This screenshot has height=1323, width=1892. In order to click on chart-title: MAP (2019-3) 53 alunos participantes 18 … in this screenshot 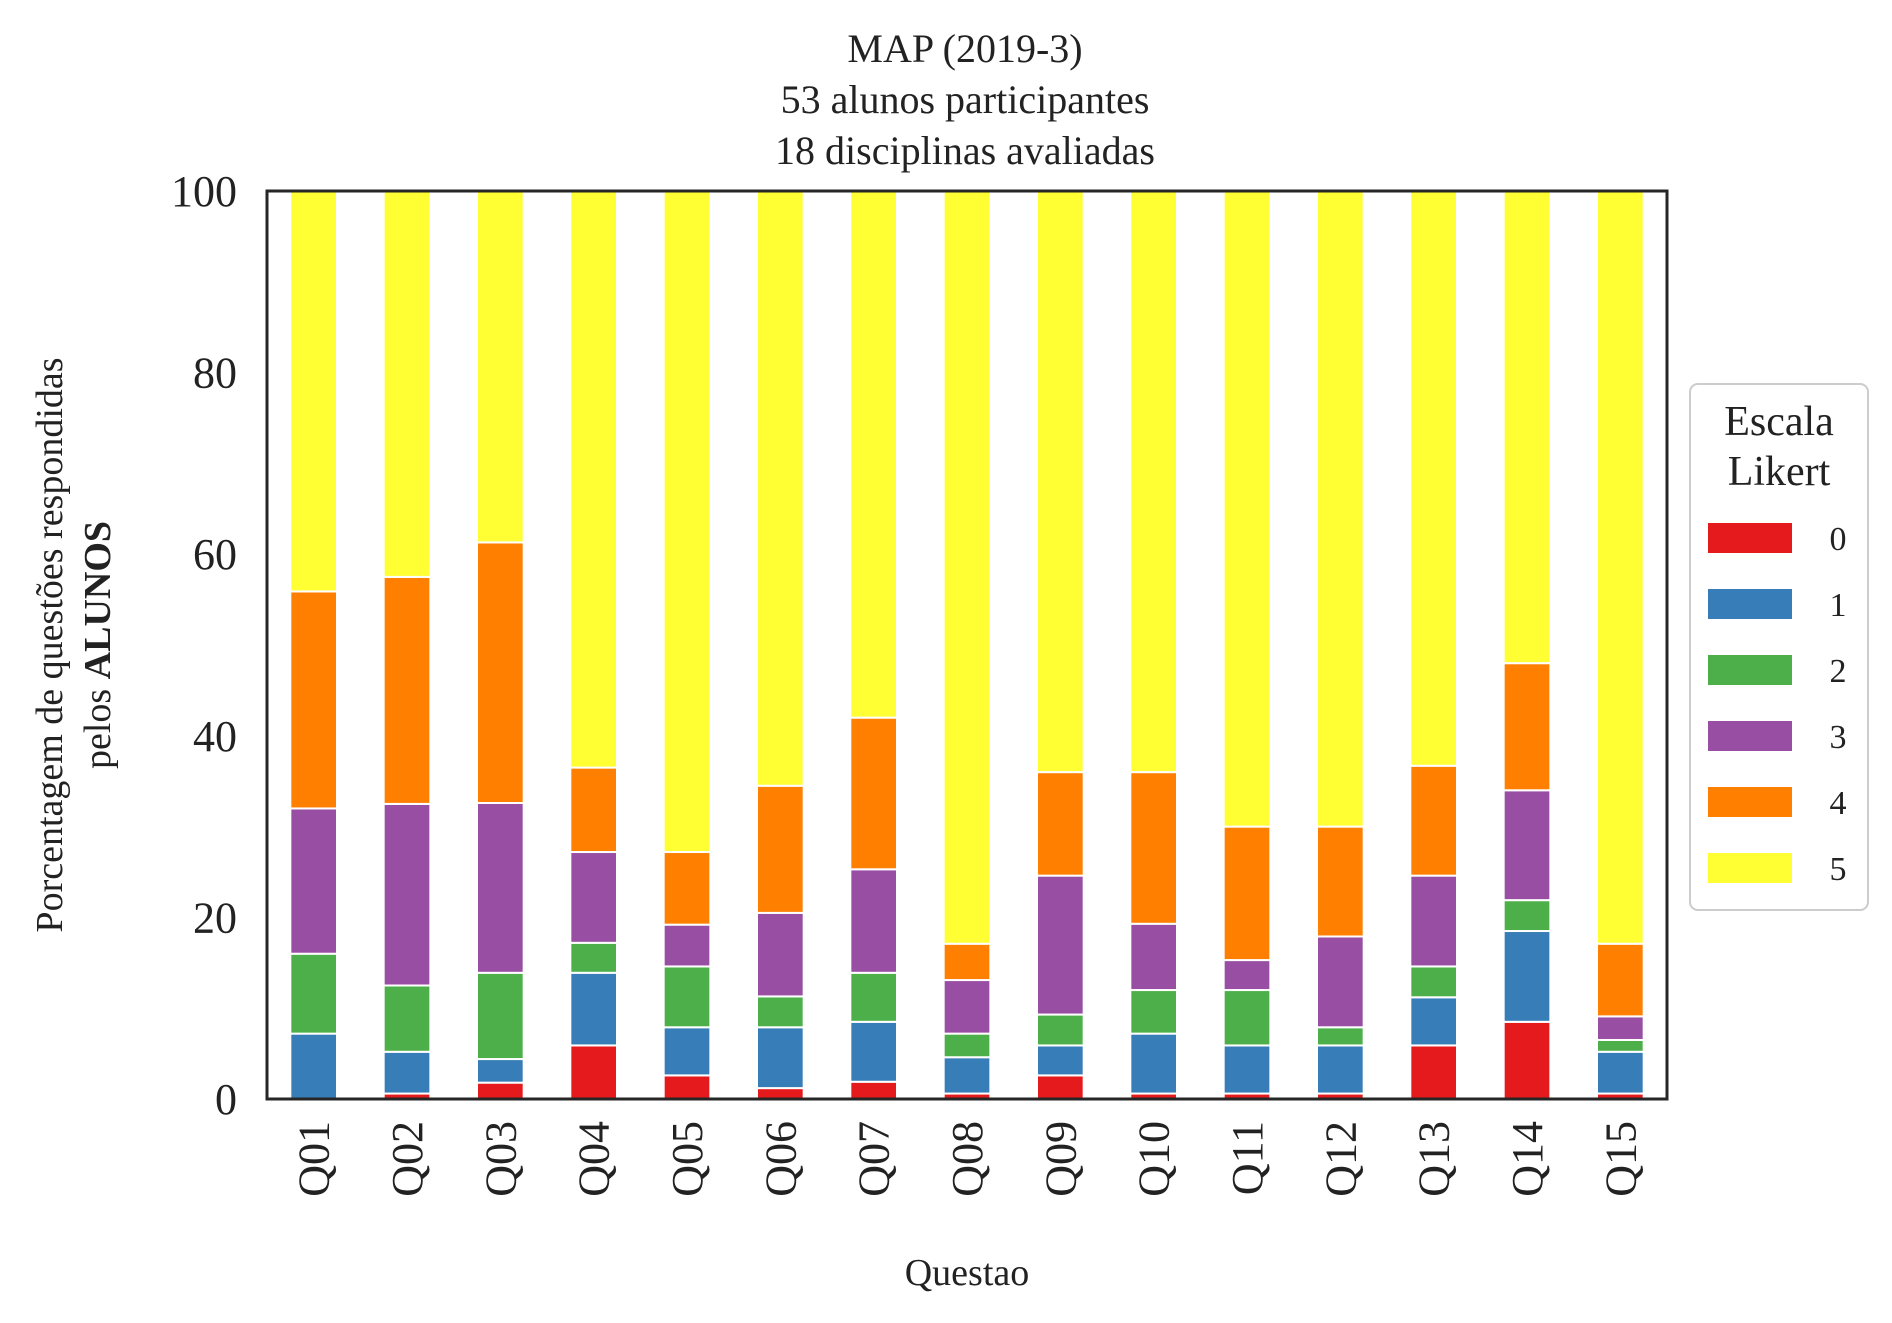, I will do `click(965, 99)`.